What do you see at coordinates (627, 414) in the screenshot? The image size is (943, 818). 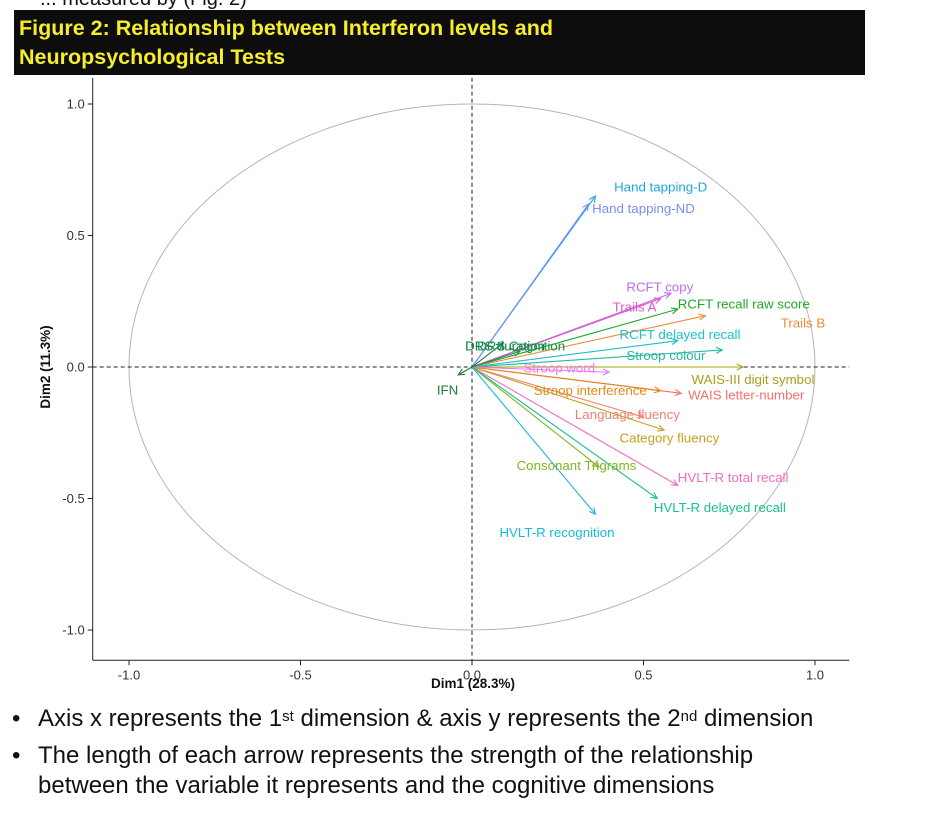 I see `variable-label-language-fluency: Language fluency` at bounding box center [627, 414].